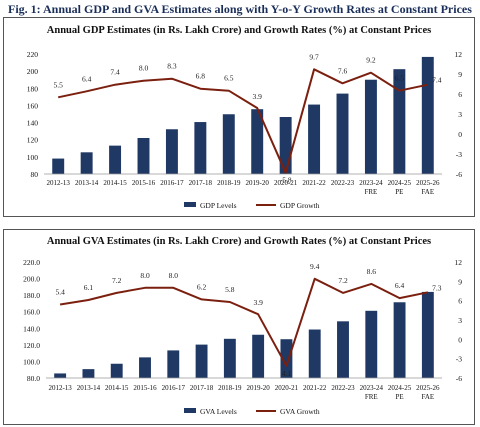  I want to click on left-axis-tick-label: 160.0, so click(31, 312).